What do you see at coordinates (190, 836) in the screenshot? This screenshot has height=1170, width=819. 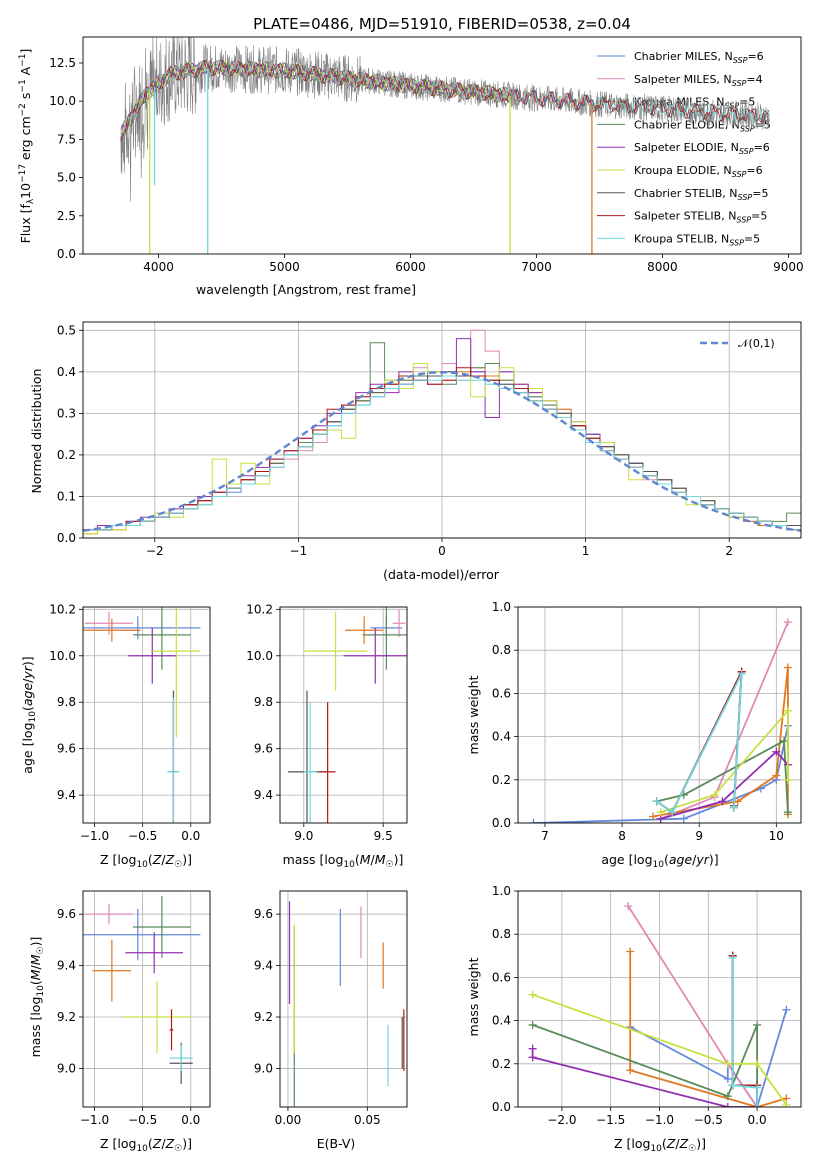 I see `age-z-xtick-label: 0.0` at bounding box center [190, 836].